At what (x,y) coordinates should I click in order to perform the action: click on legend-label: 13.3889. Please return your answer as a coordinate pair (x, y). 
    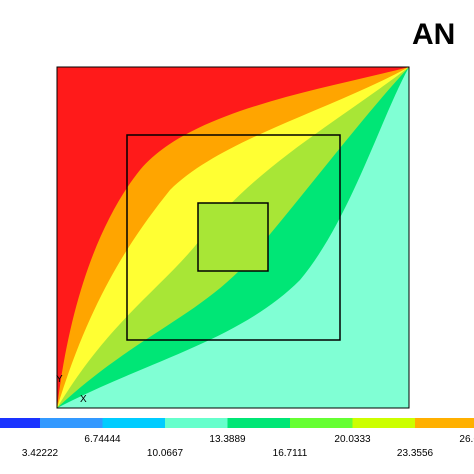
    Looking at the image, I should click on (227, 439).